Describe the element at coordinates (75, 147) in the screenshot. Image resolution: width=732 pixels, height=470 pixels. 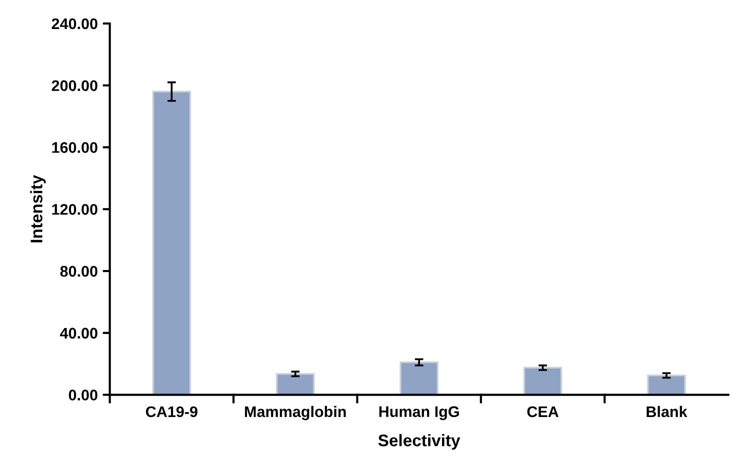
I see `y-tick-label: 160.00` at that location.